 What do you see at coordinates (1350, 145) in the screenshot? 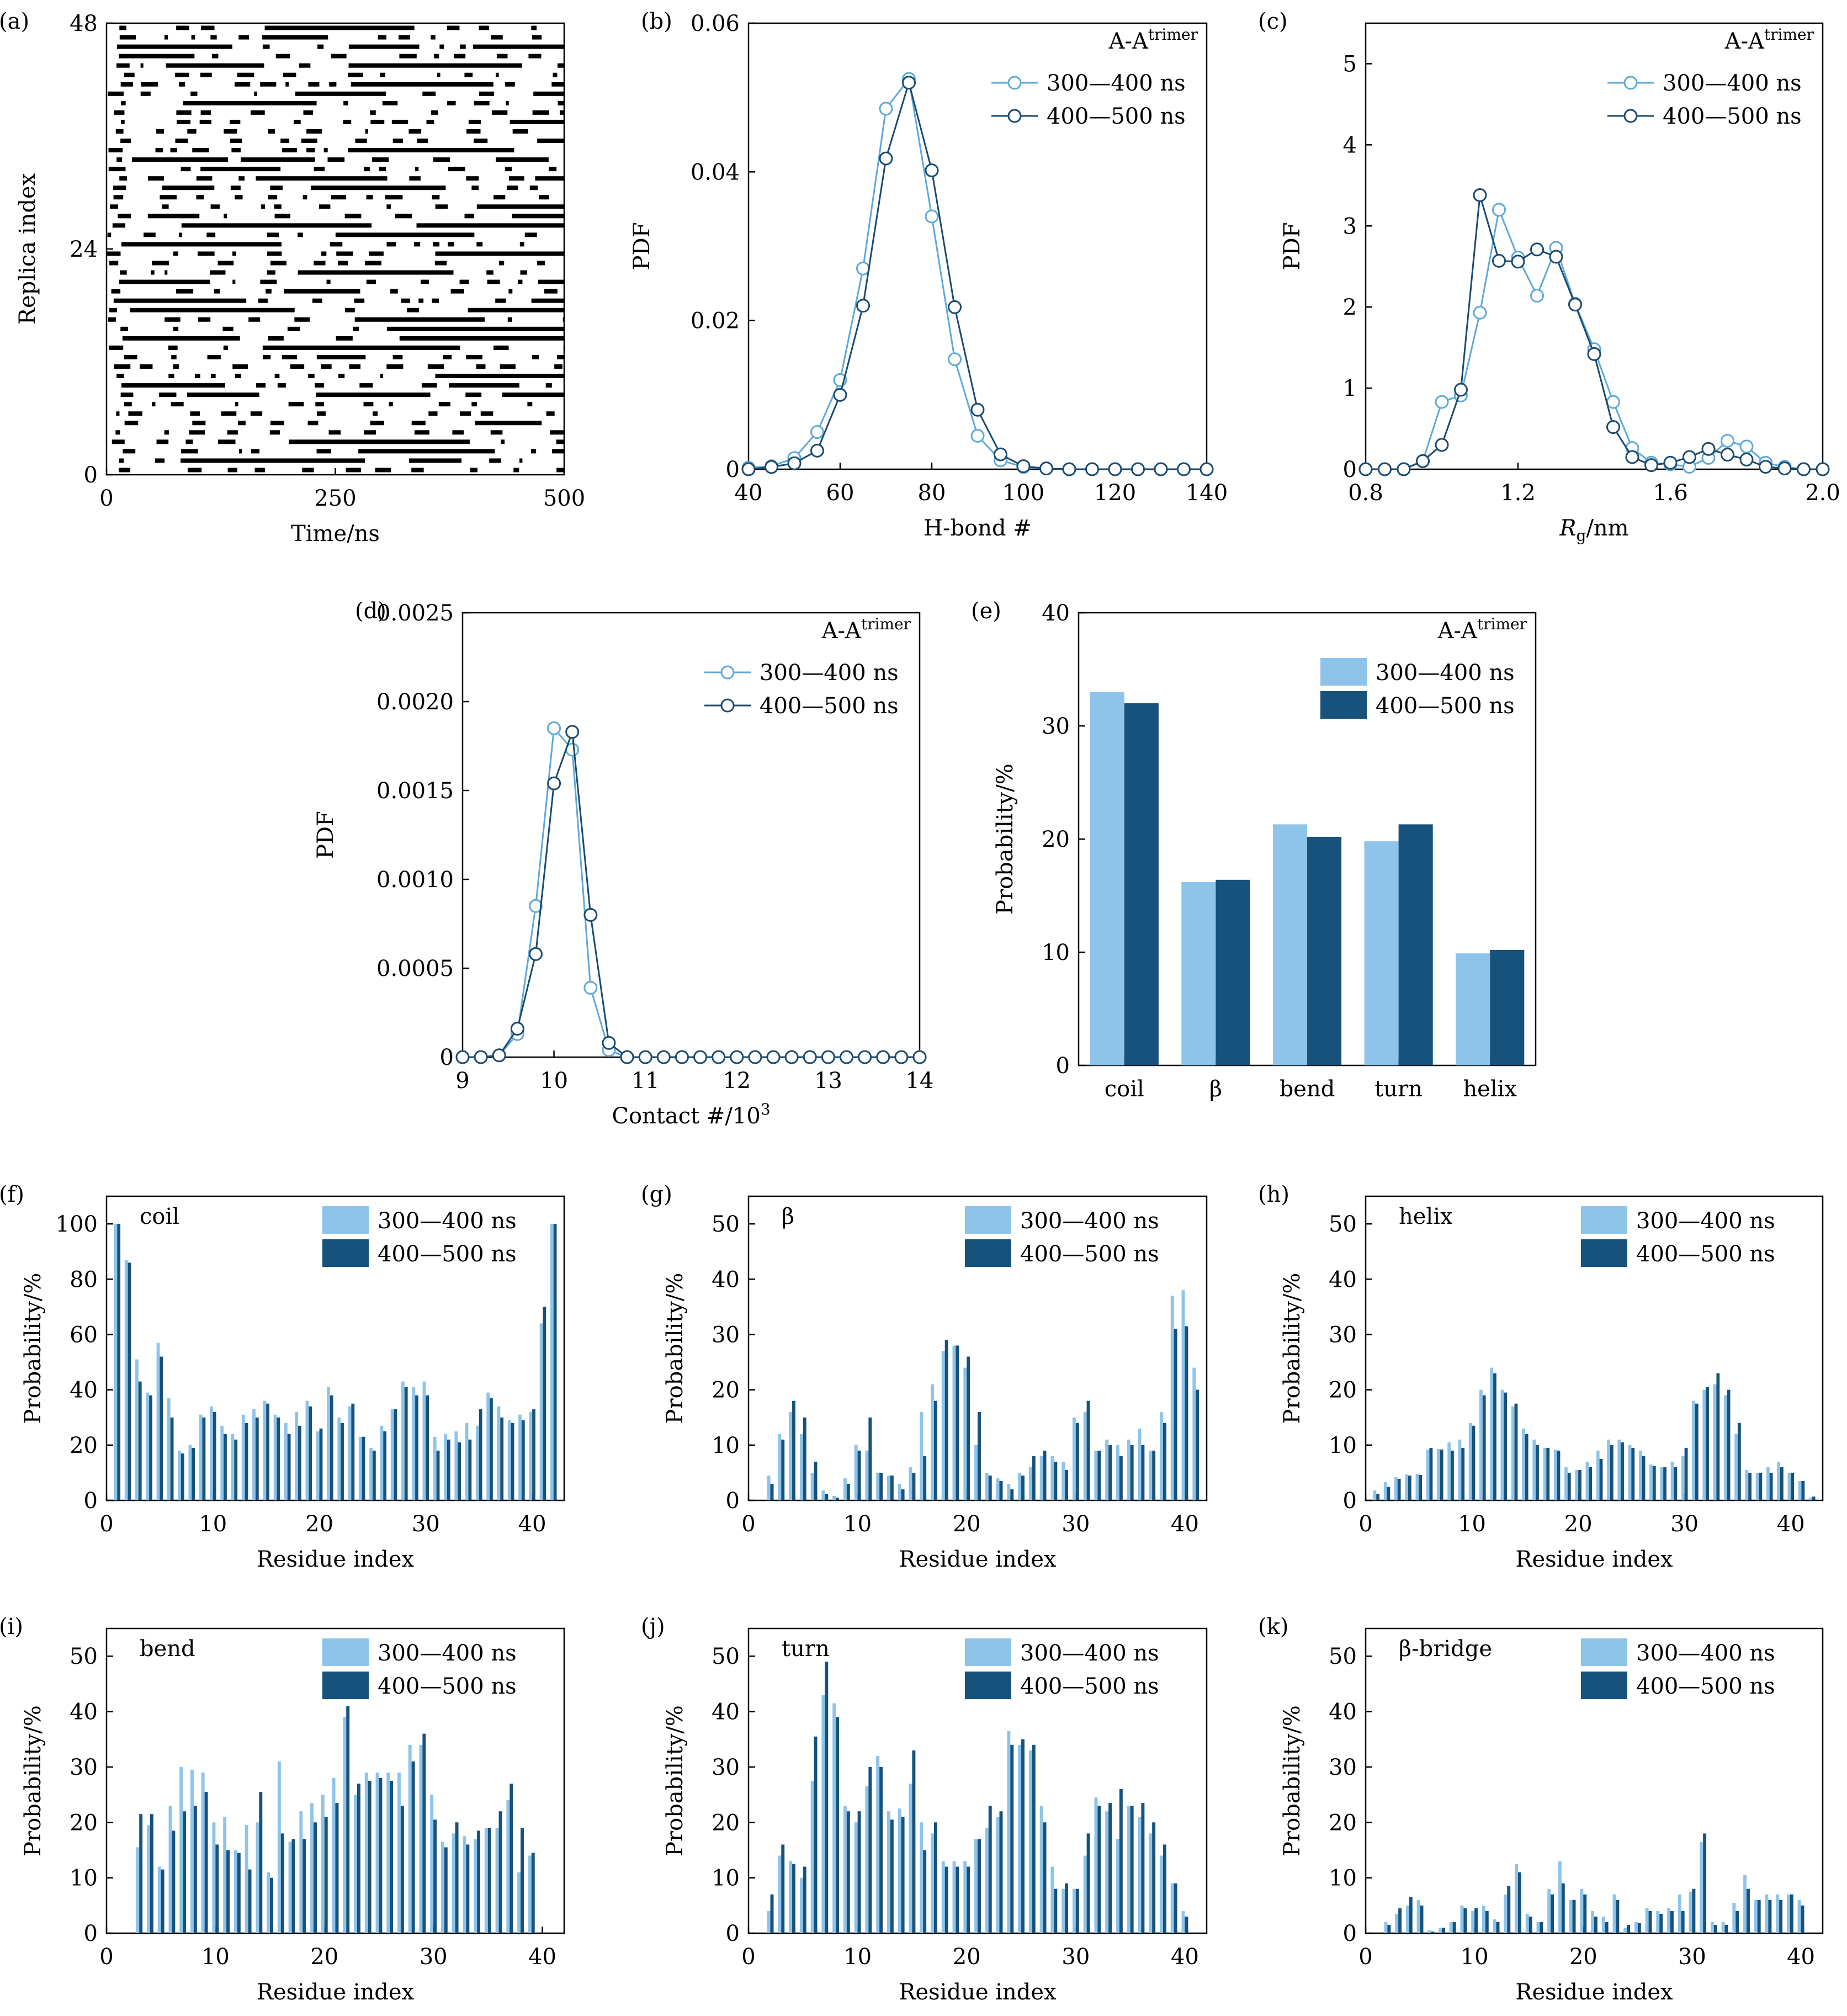
I see `y-tick-label: 4` at bounding box center [1350, 145].